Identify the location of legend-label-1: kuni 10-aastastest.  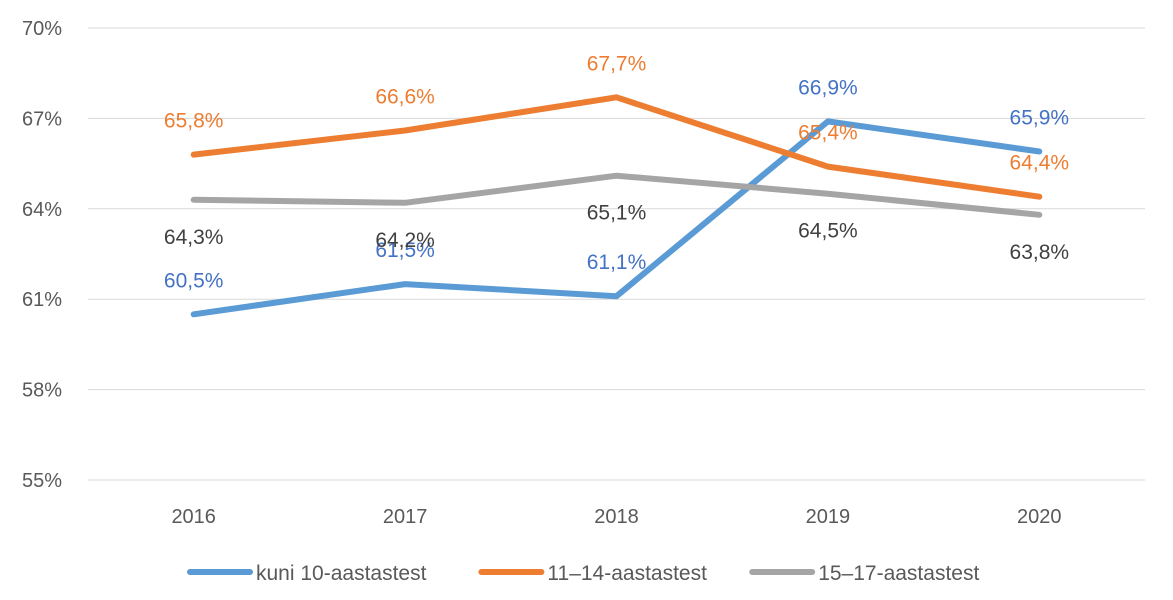
(341, 573).